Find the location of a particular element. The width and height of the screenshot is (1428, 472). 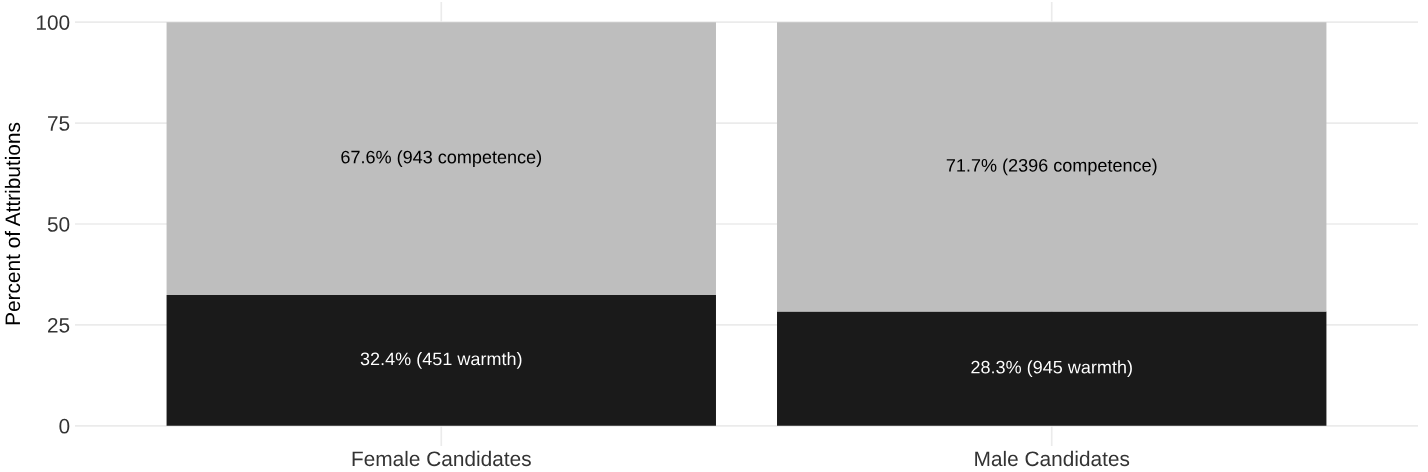

x-tick-label: Female Candidates is located at coordinates (441, 458).